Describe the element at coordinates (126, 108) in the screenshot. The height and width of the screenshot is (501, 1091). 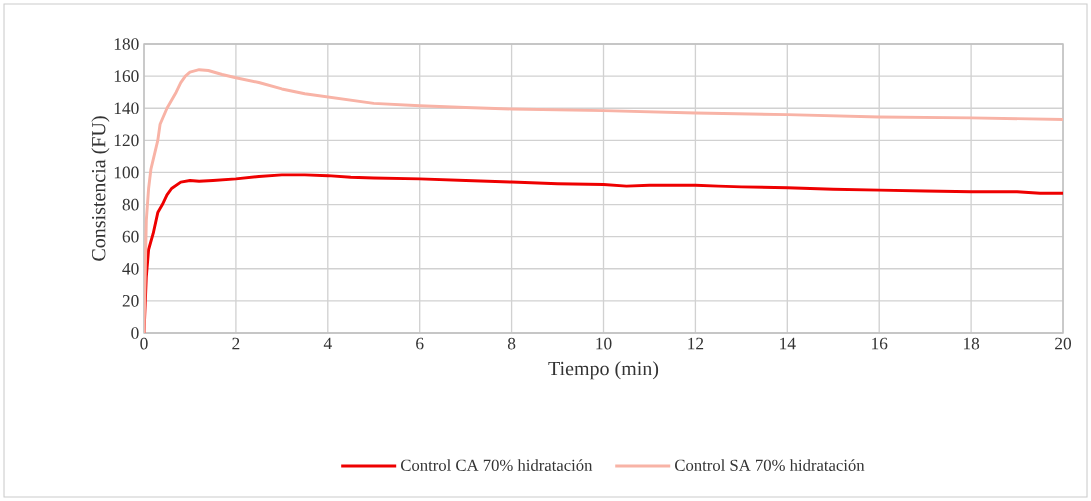
I see `y-tick-label: 140` at that location.